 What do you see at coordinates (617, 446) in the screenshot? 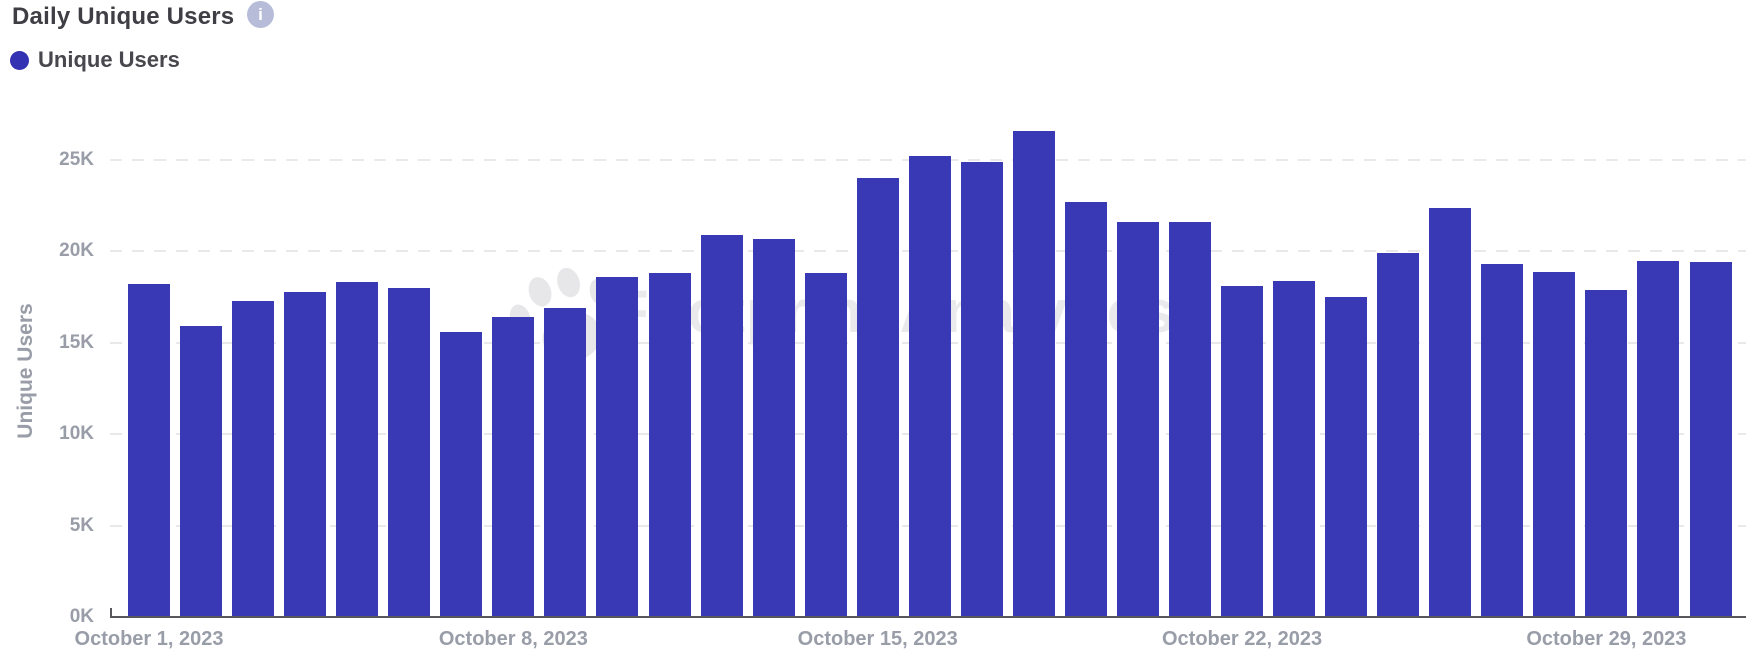
I see `bar-october-10-2023` at bounding box center [617, 446].